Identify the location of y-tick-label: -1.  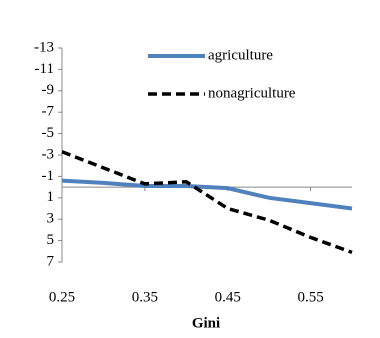
(48, 176).